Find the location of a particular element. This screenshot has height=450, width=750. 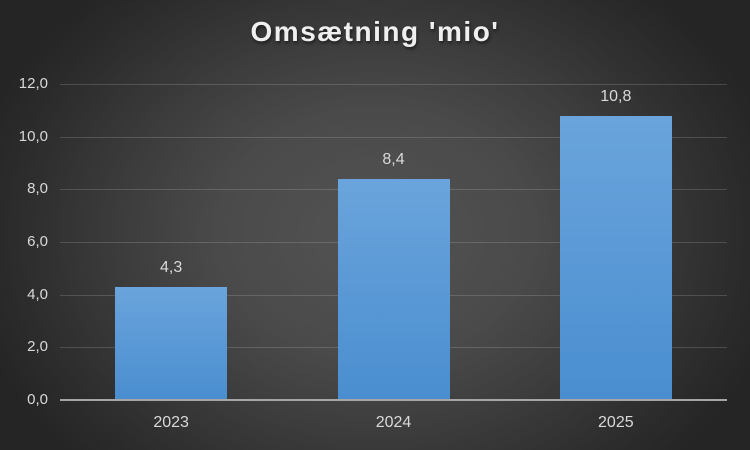

x-axis-line is located at coordinates (393, 400).